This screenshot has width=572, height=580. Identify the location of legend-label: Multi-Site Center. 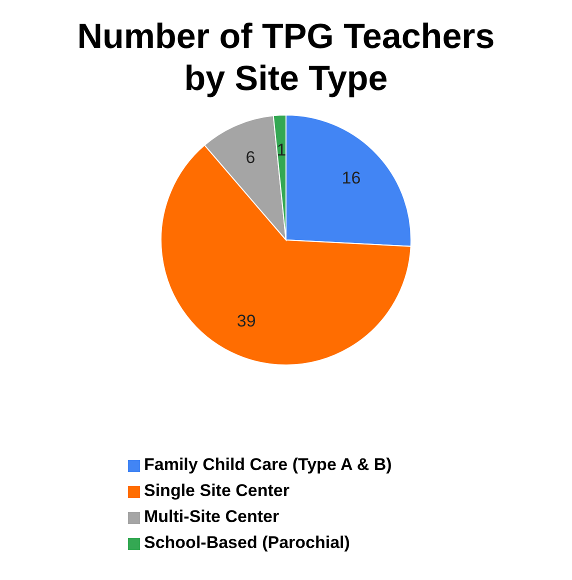
(212, 516).